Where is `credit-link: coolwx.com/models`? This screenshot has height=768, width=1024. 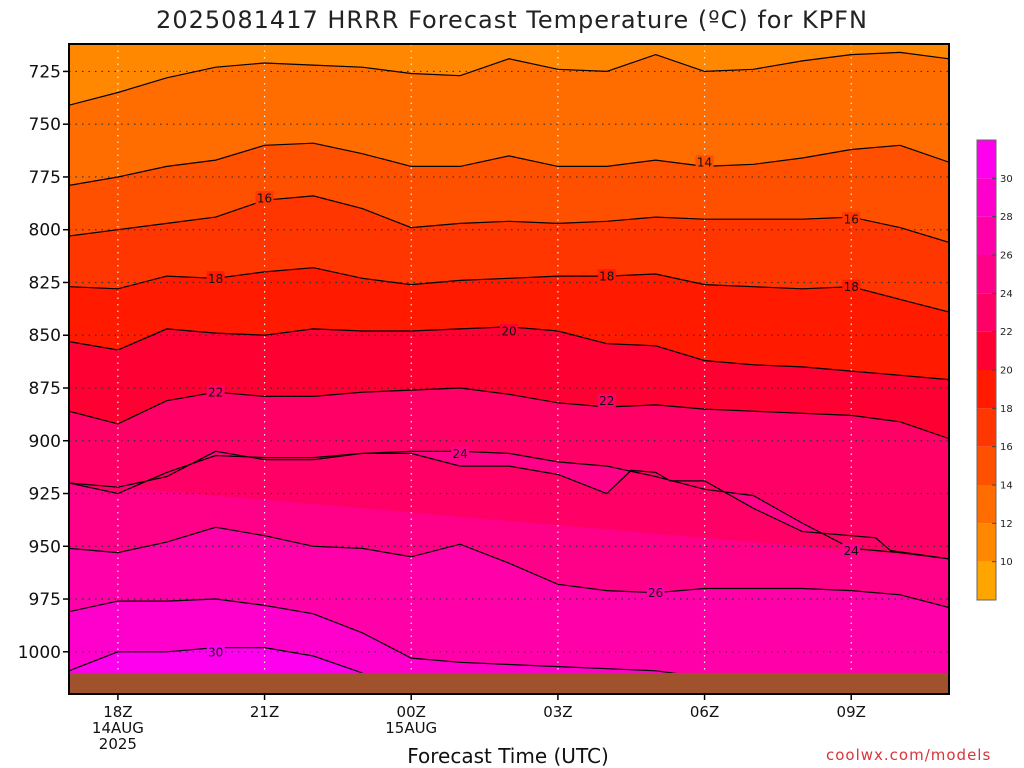 credit-link: coolwx.com/models is located at coordinates (909, 755).